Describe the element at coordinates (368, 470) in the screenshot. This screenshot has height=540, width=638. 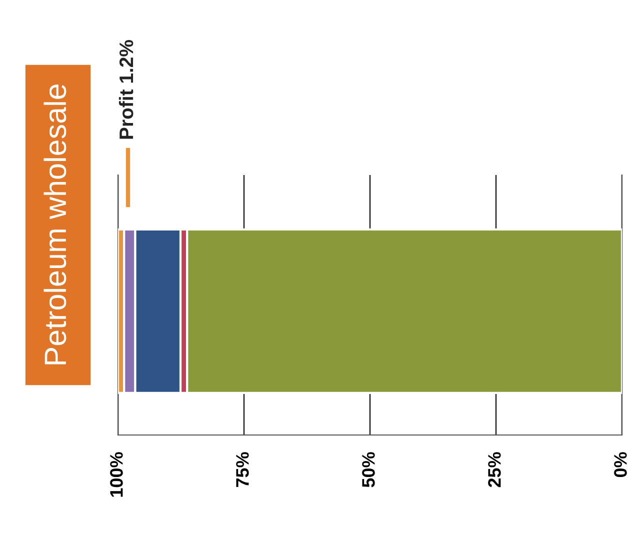
I see `x-tick-label: 50%` at that location.